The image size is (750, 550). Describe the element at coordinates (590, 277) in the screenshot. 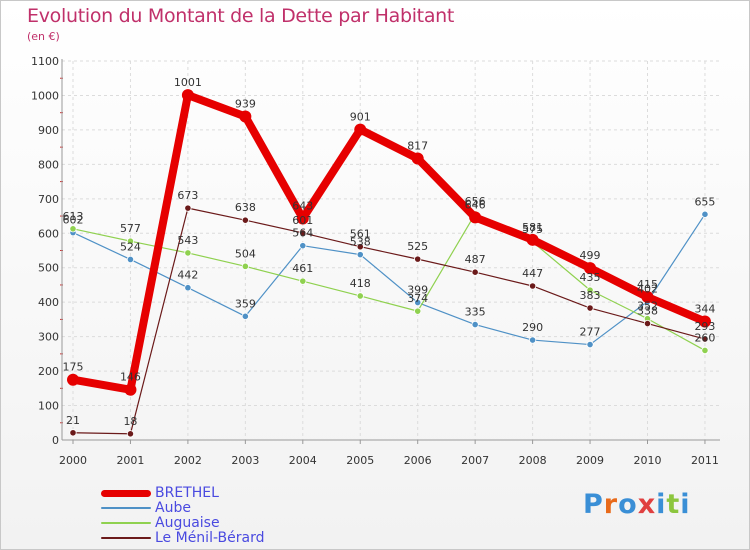

I see `data-label: 435` at that location.